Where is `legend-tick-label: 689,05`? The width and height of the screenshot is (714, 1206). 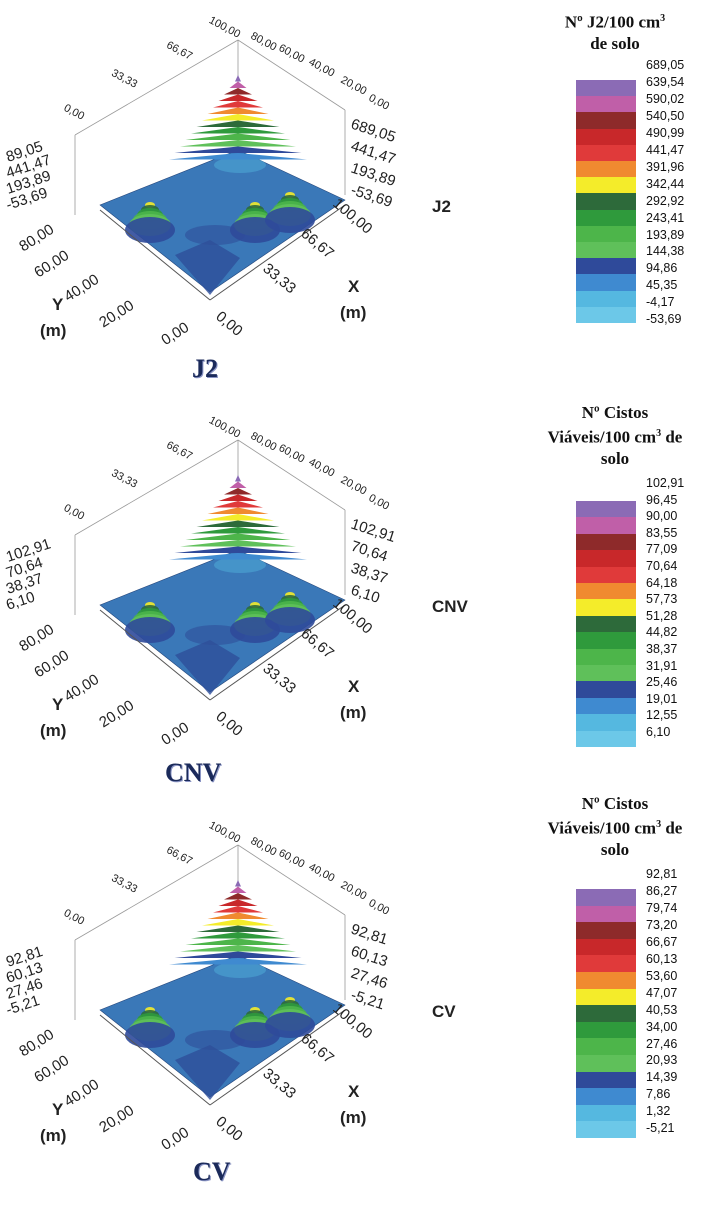 legend-tick-label: 689,05 is located at coordinates (665, 65).